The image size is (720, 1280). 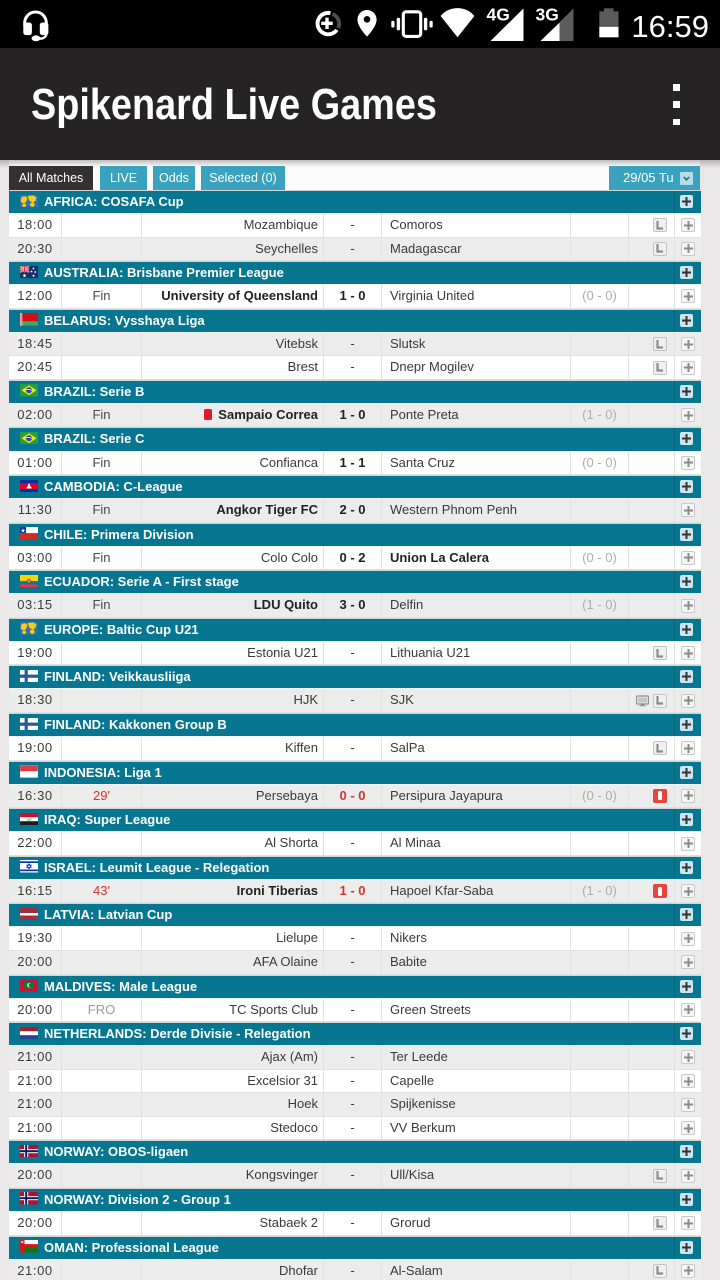 What do you see at coordinates (28, 818) in the screenshot?
I see `svg-text: الله` at bounding box center [28, 818].